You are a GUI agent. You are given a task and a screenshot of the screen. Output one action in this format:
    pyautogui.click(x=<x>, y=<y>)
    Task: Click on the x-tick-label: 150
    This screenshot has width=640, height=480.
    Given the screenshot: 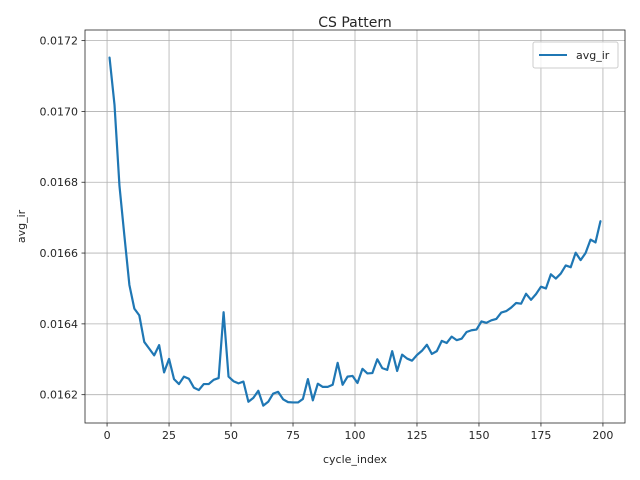 What is the action you would take?
    pyautogui.click(x=478, y=435)
    